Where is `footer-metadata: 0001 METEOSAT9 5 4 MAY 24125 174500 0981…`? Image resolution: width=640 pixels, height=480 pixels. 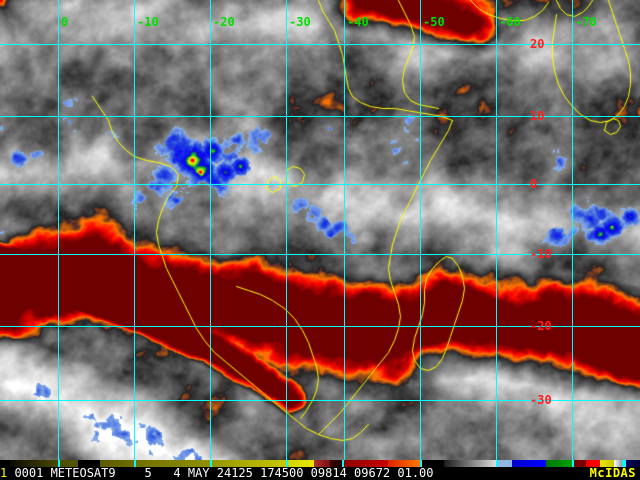 footer-metadata: 0001 METEOSAT9 5 4 MAY 24125 174500 0981… is located at coordinates (220, 473).